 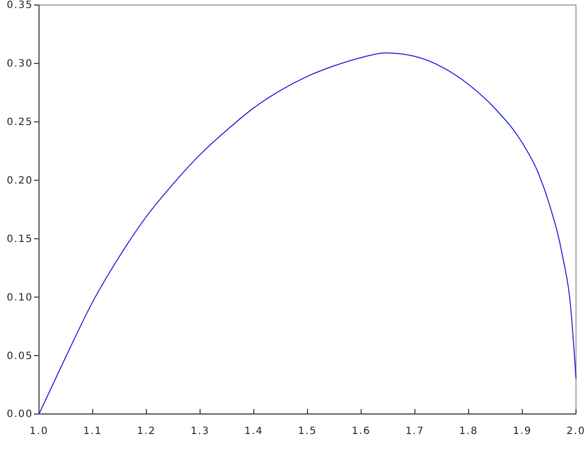 I want to click on x-tick-label: 1.6, so click(x=361, y=432).